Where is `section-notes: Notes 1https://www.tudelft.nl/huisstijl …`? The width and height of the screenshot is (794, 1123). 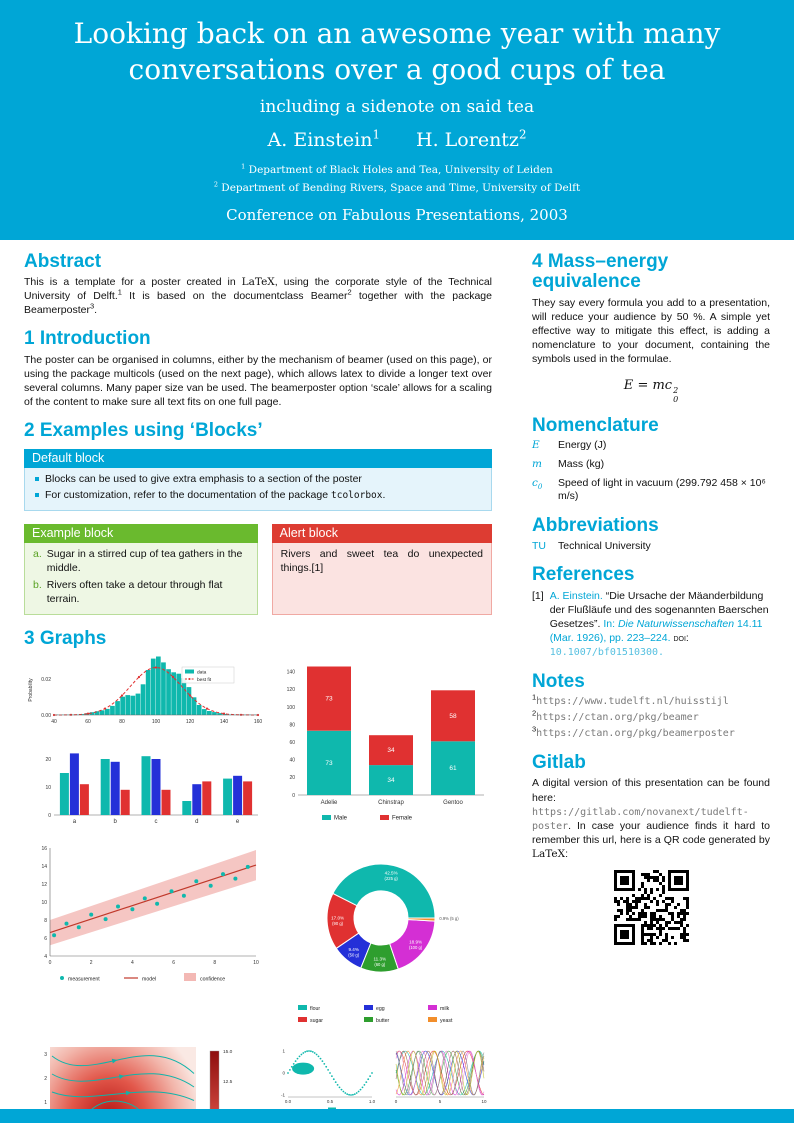 section-notes: Notes 1https://www.tudelft.nl/huisstijl … is located at coordinates (651, 705).